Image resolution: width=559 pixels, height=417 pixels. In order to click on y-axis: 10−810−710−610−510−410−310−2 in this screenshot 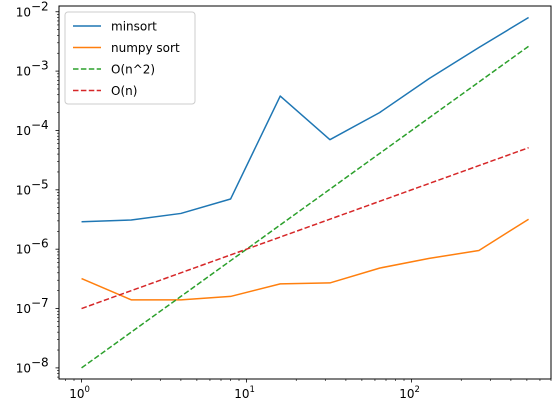, I will do `click(37, 189)`.